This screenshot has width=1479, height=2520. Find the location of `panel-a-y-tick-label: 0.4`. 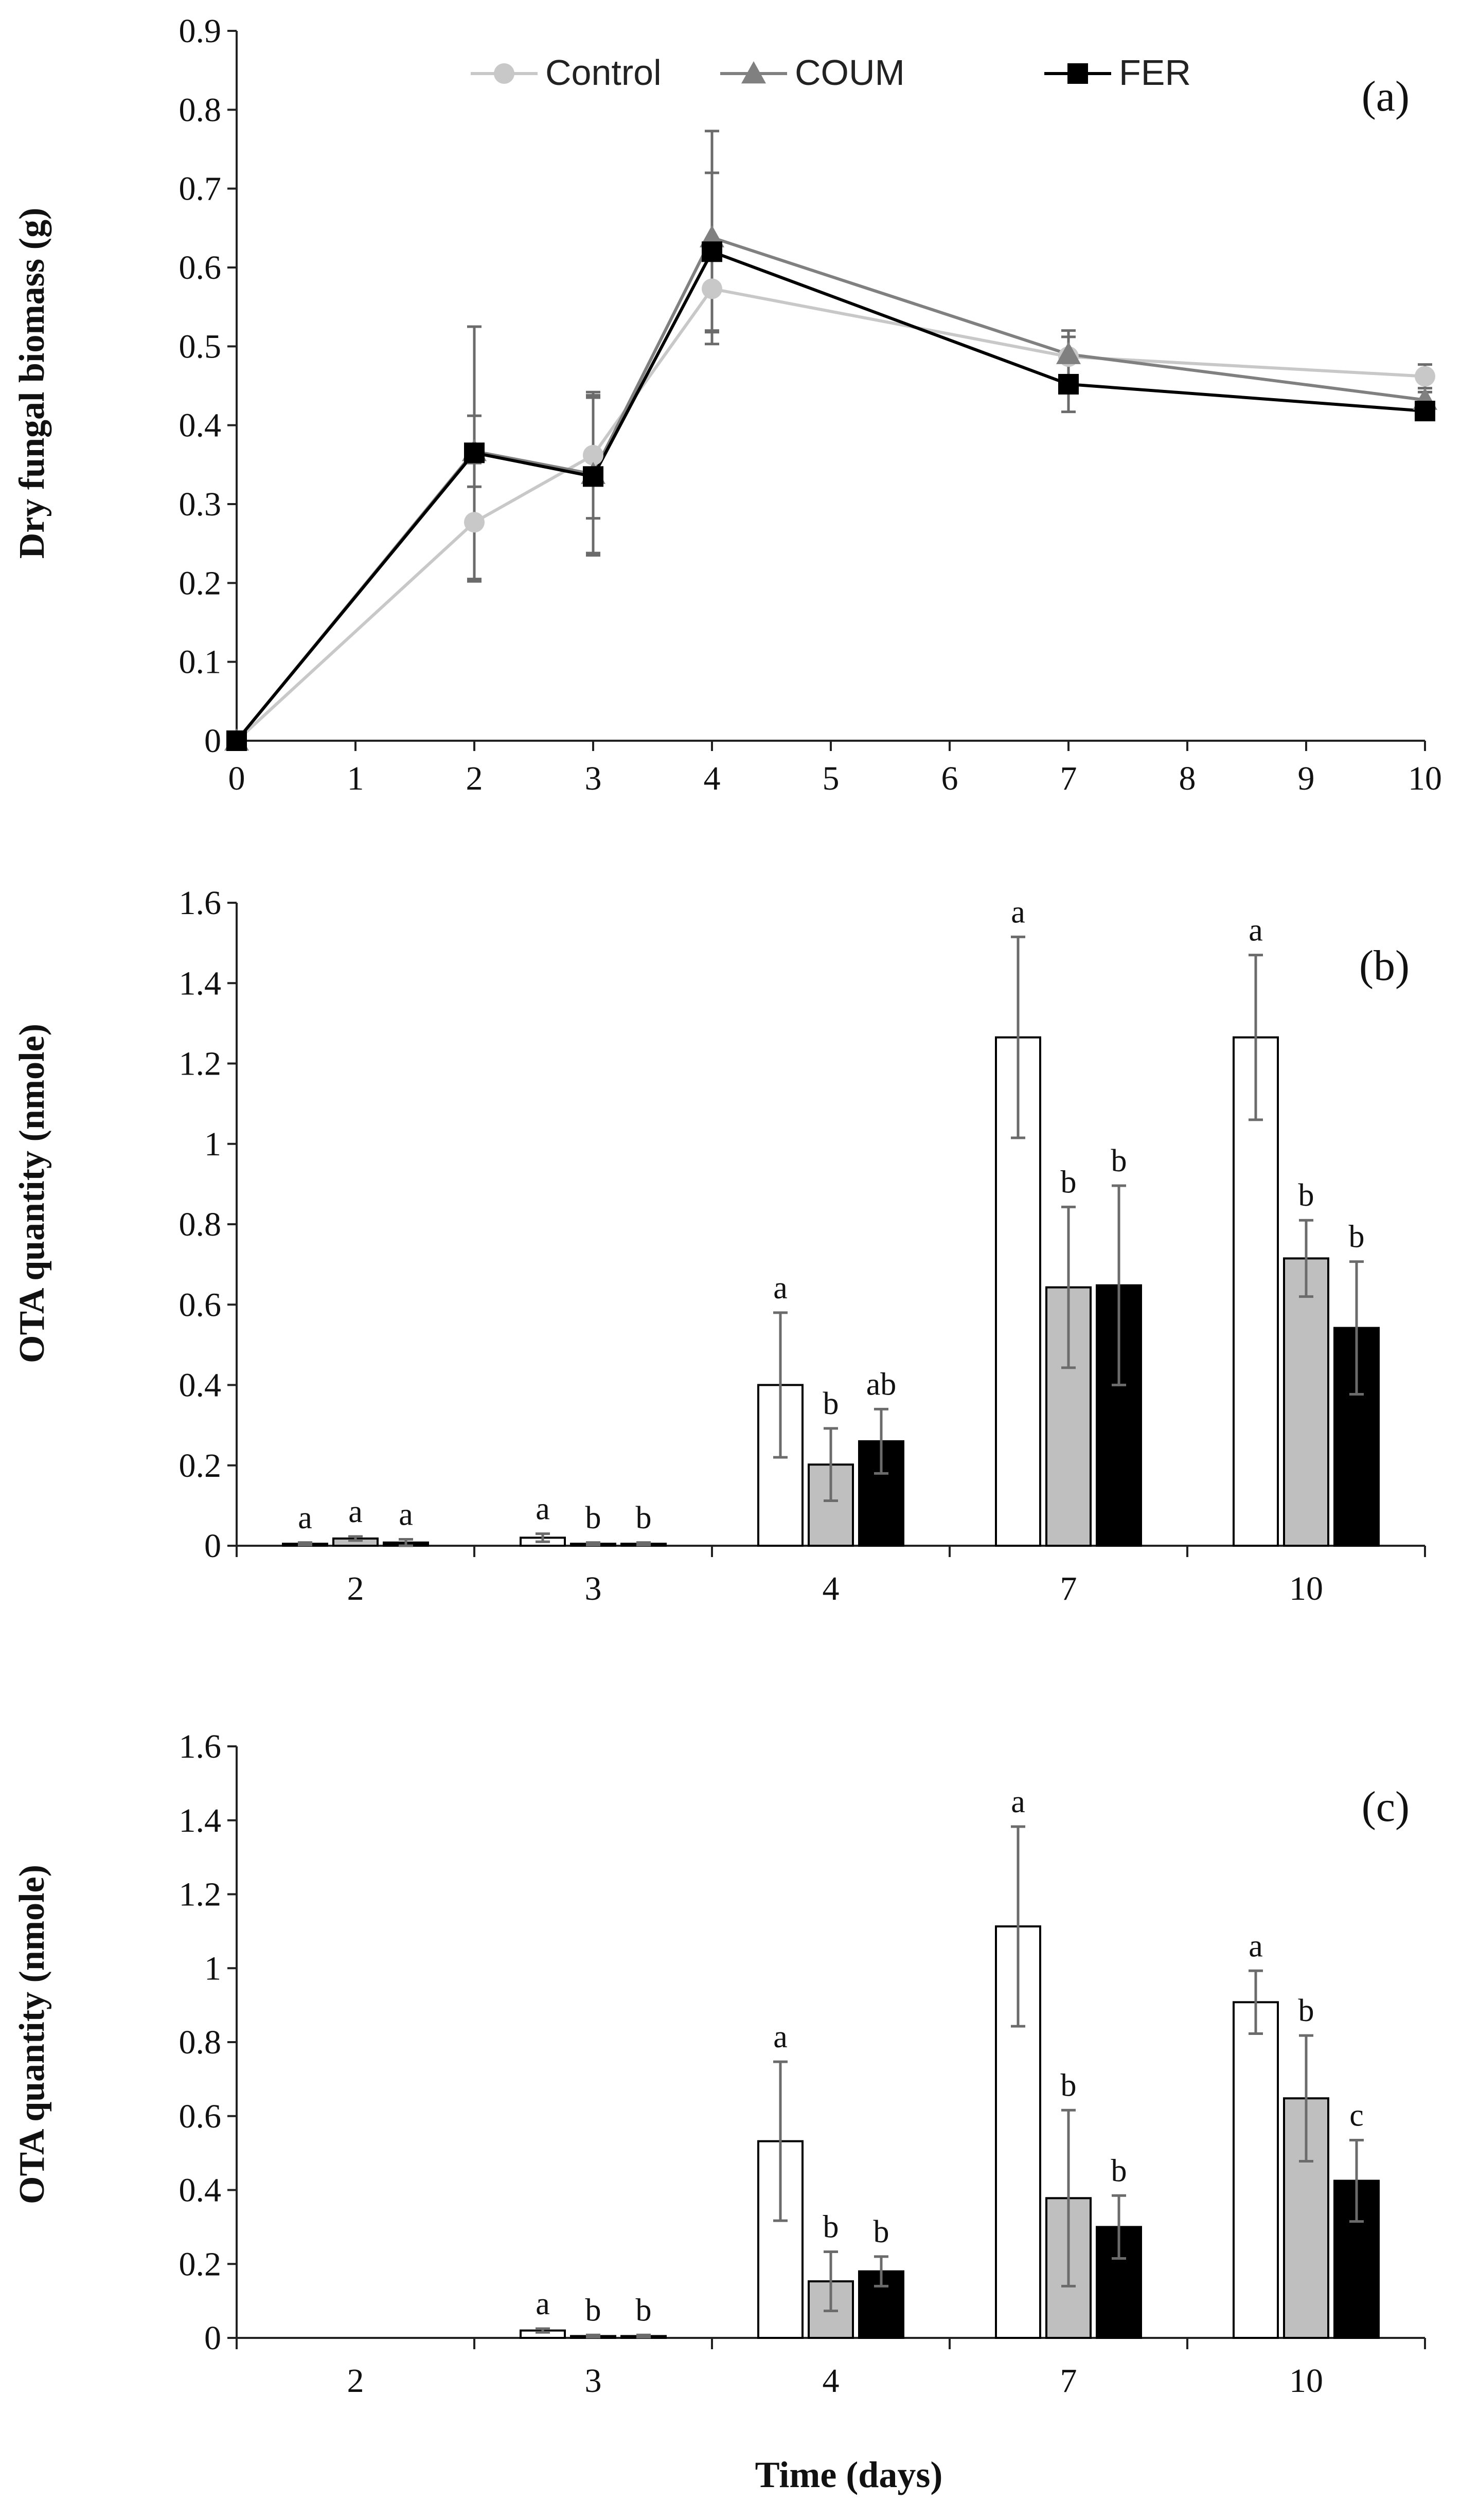

panel-a-y-tick-label: 0.4 is located at coordinates (200, 426).